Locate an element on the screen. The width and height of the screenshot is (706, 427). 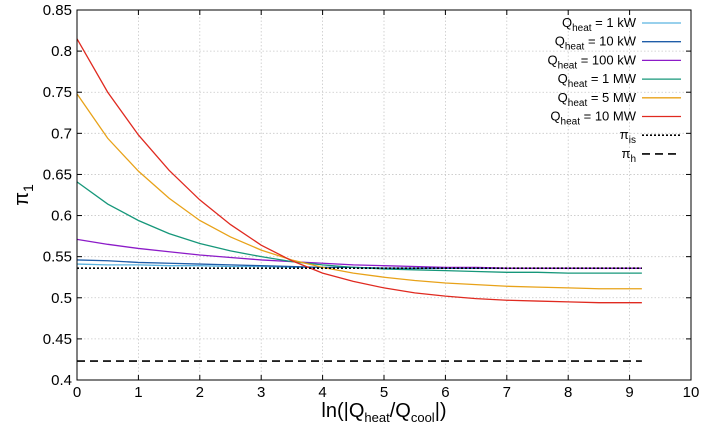
y-tick-label: 0.5 is located at coordinates (61, 298).